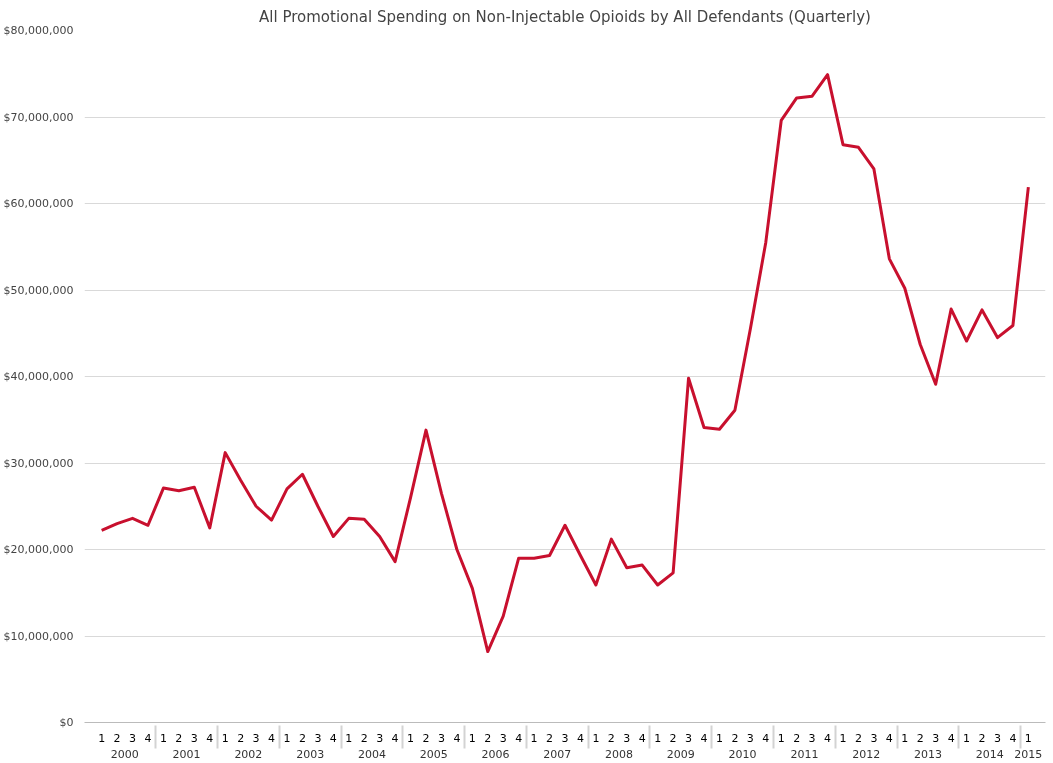 The image size is (1053, 763). I want to click on text: 2013, so click(927, 754).